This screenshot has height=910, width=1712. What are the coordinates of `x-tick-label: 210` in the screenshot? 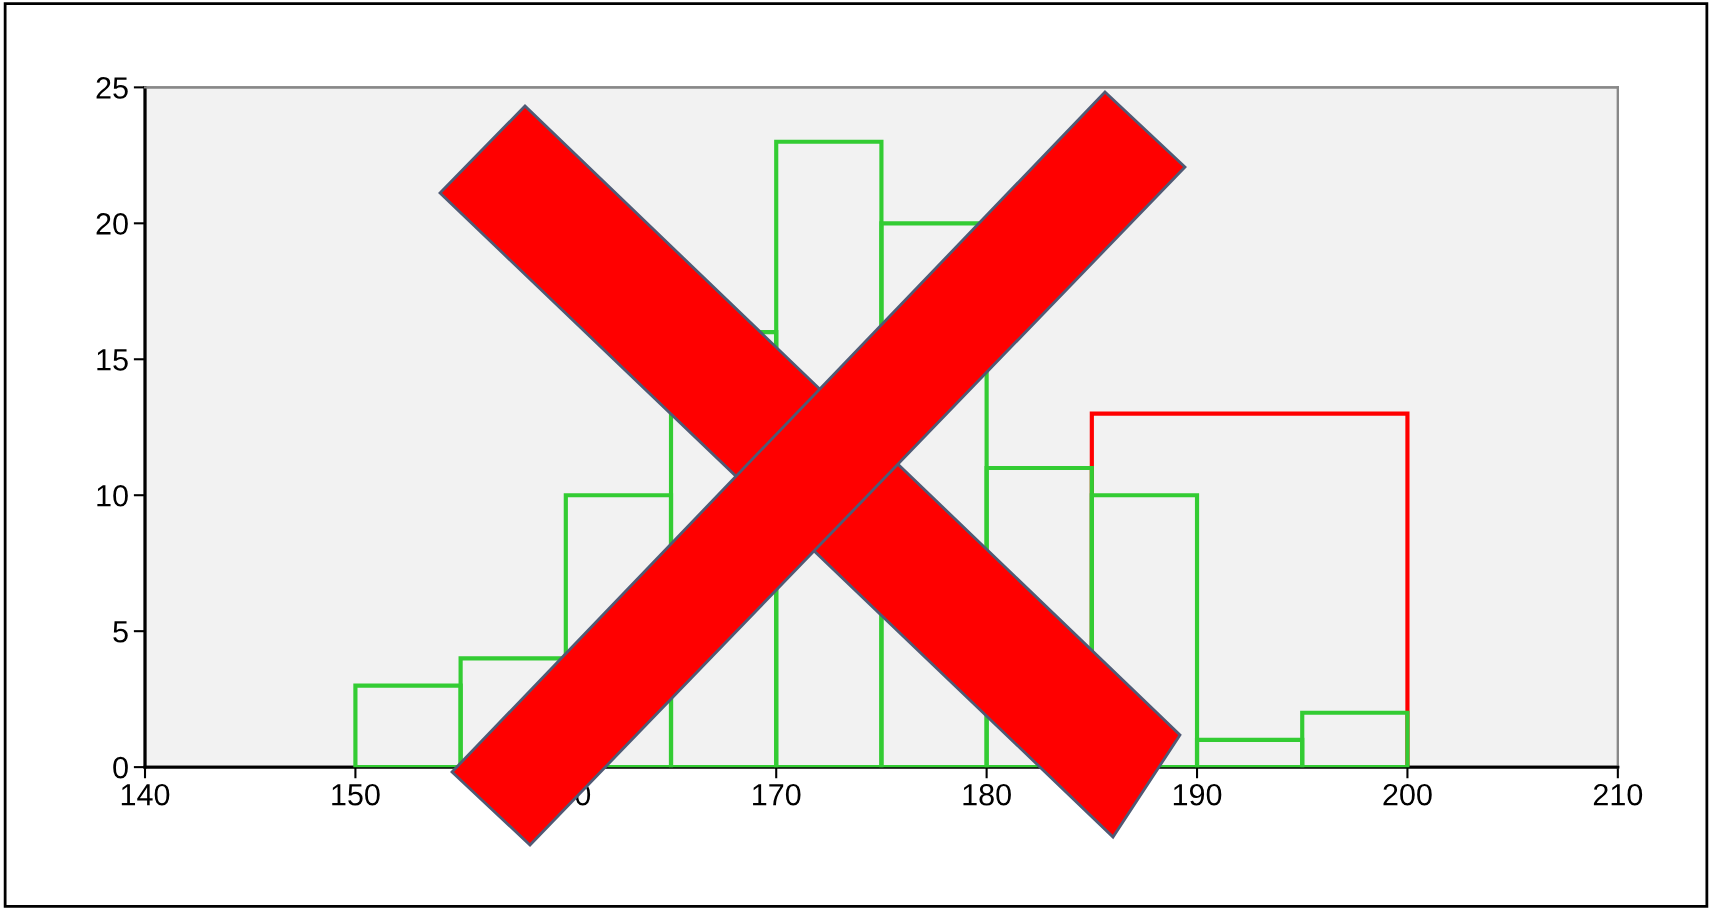 It's located at (1618, 794).